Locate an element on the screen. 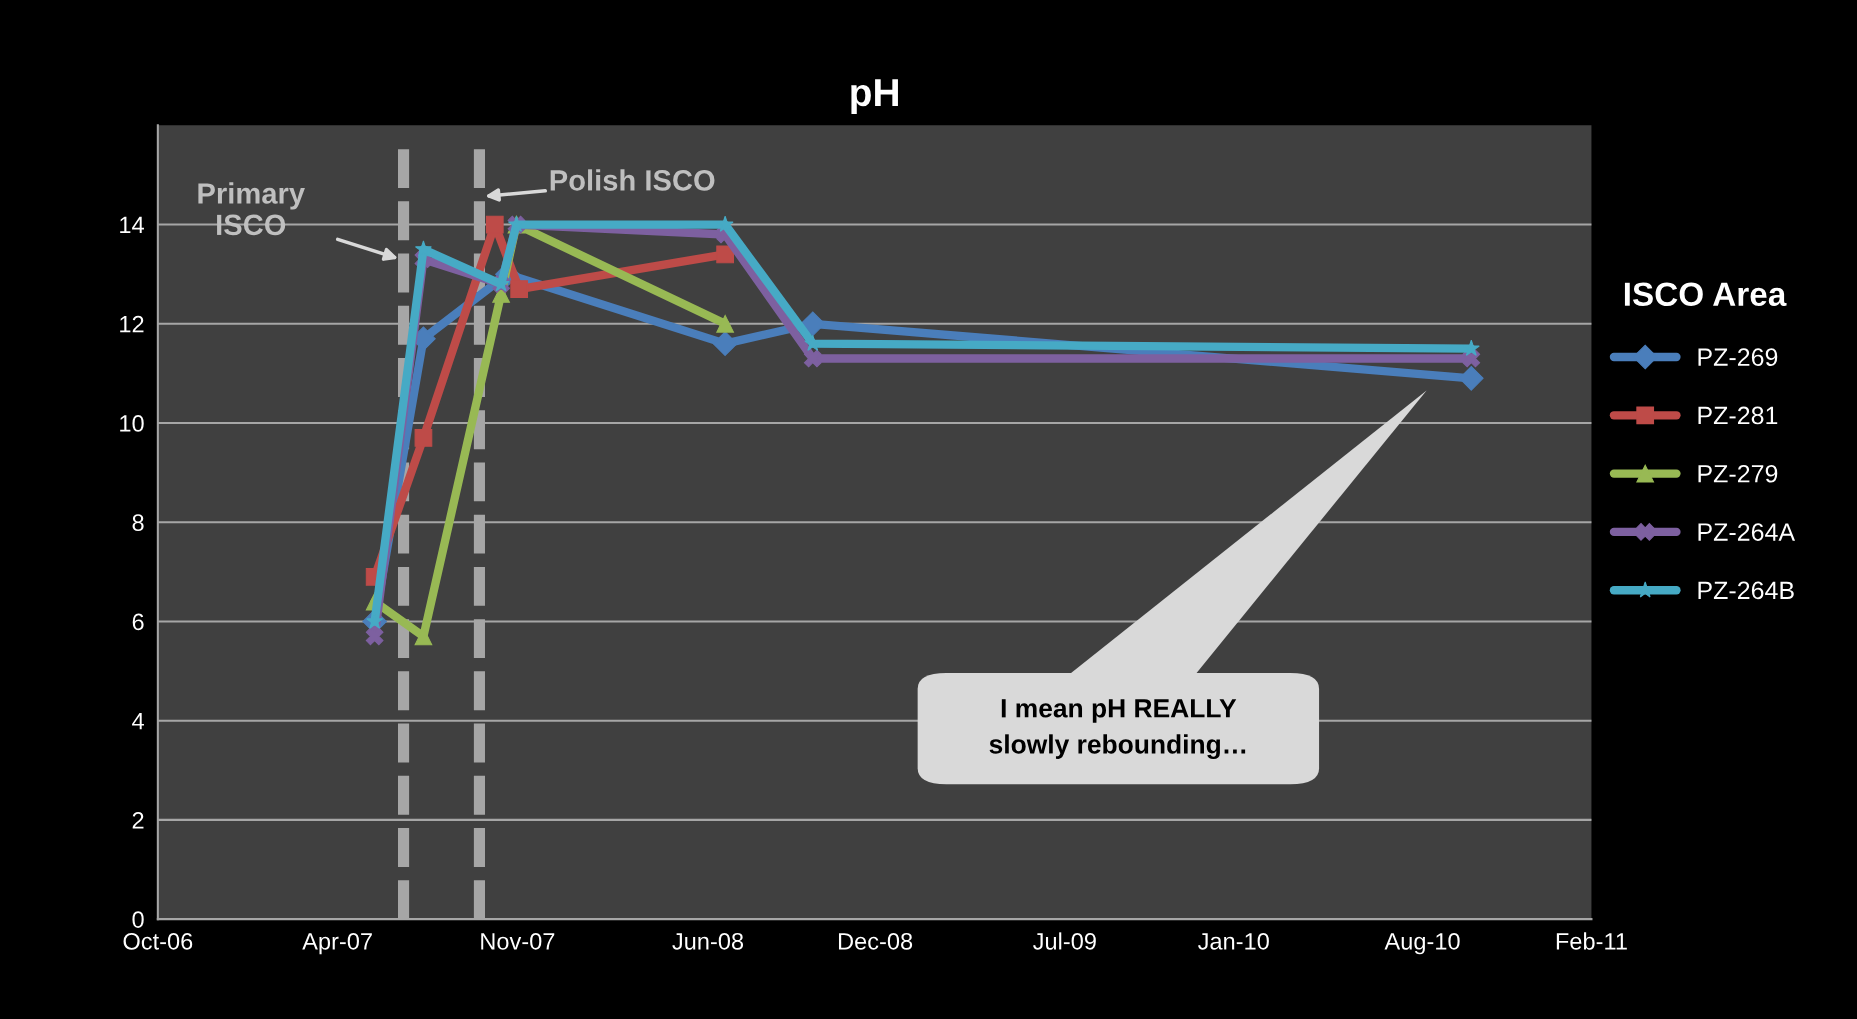 The width and height of the screenshot is (1857, 1019). y-tick-label: 6 is located at coordinates (138, 622).